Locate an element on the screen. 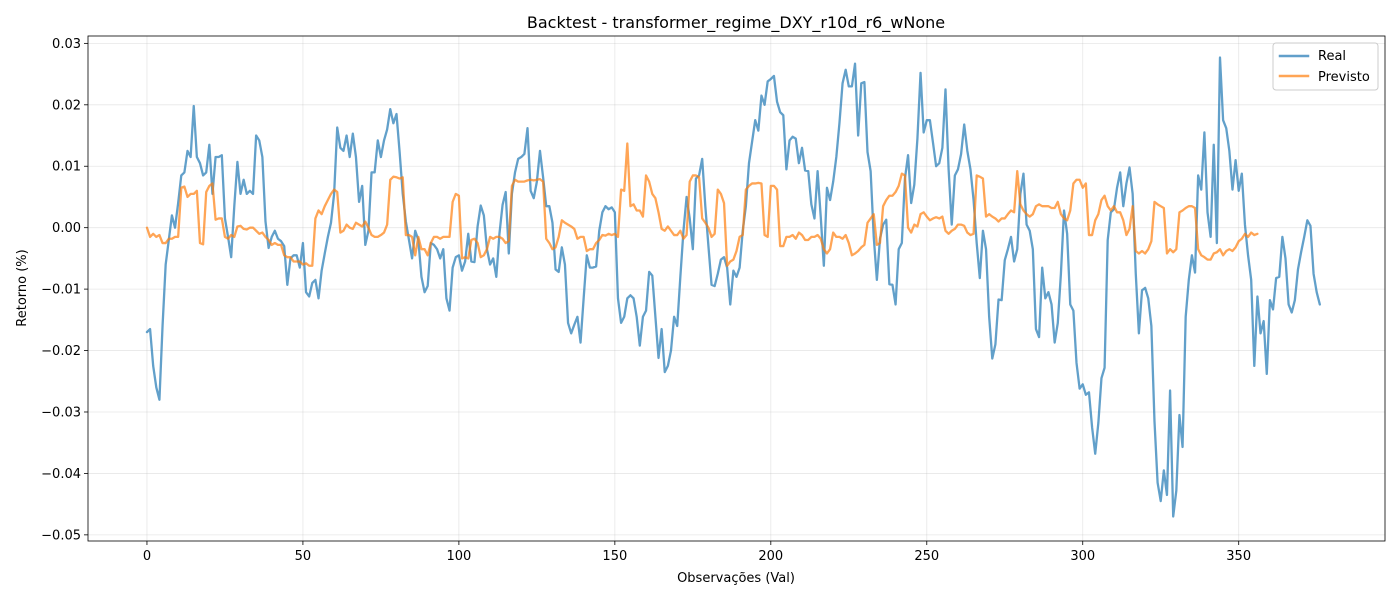 The width and height of the screenshot is (1400, 600). y-tick-label: −0.02 is located at coordinates (61, 351).